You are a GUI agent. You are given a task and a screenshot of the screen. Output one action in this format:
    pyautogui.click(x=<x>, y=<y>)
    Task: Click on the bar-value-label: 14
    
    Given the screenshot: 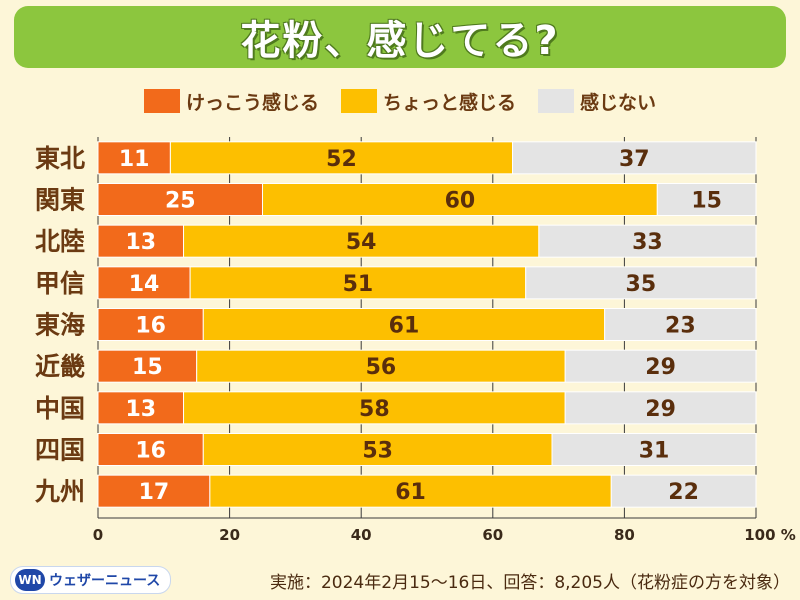 What is the action you would take?
    pyautogui.click(x=144, y=284)
    